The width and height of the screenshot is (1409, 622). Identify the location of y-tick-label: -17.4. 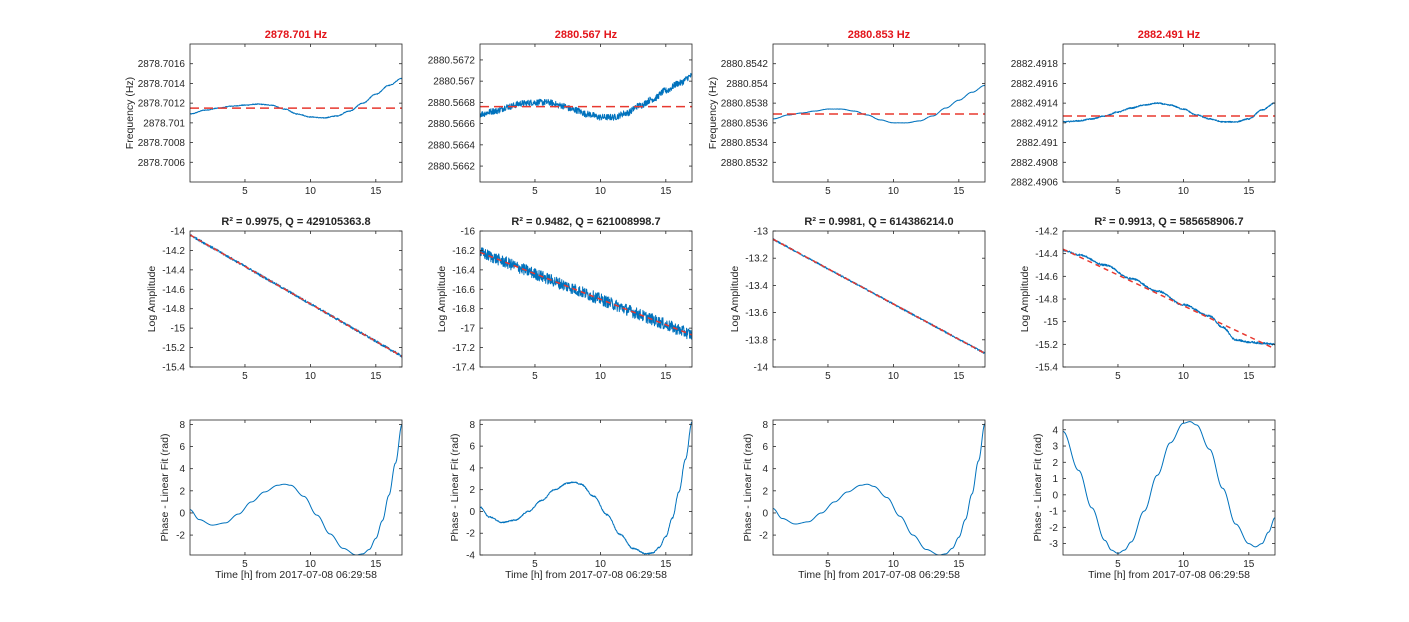
(463, 368).